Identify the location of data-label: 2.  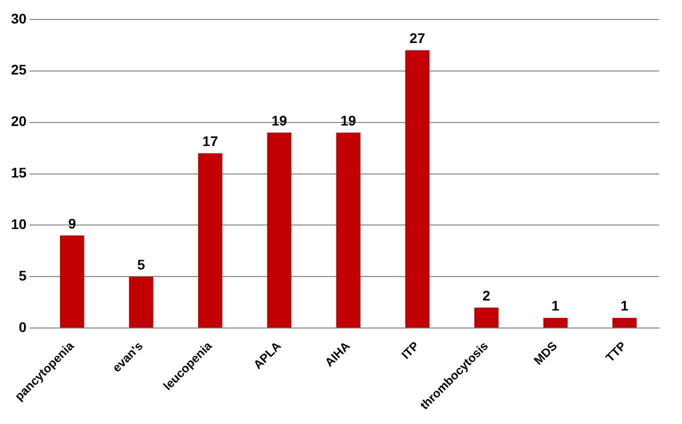
(486, 295).